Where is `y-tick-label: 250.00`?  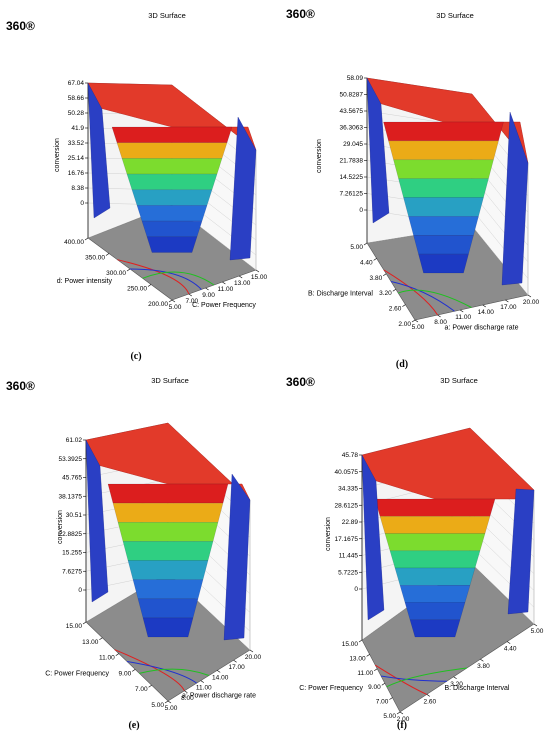
y-tick-label: 250.00 is located at coordinates (137, 289).